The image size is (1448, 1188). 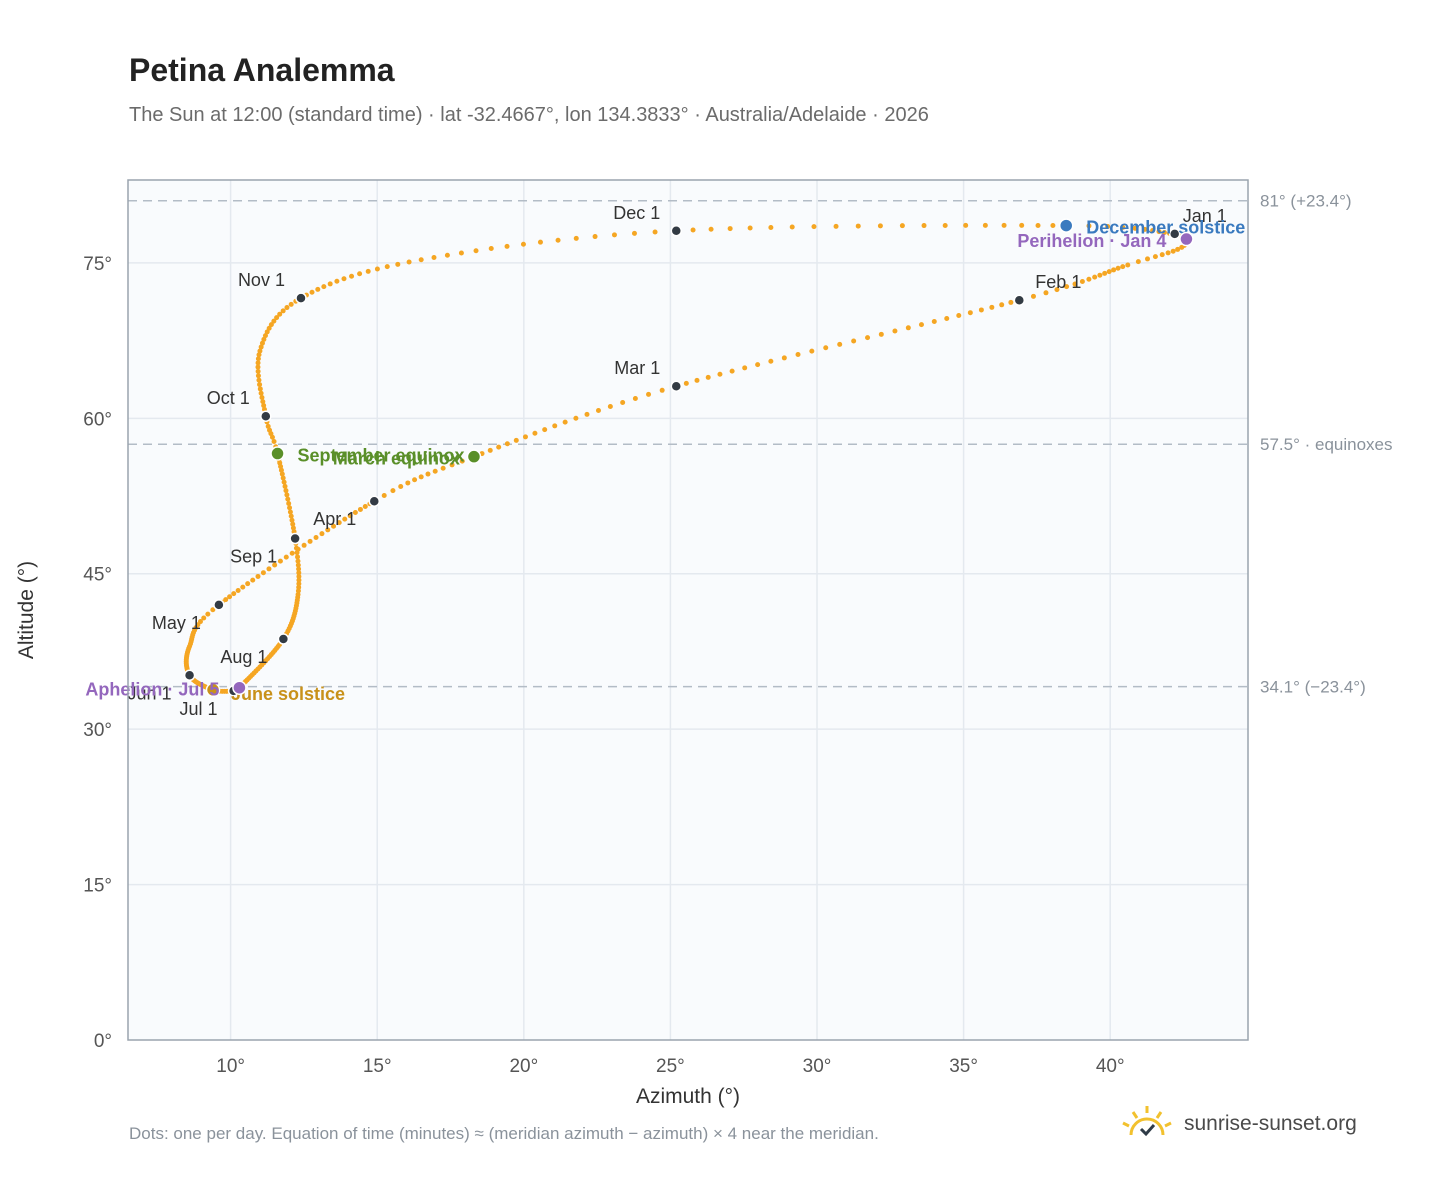 I want to click on sun-logo-icon, so click(x=1147, y=1121).